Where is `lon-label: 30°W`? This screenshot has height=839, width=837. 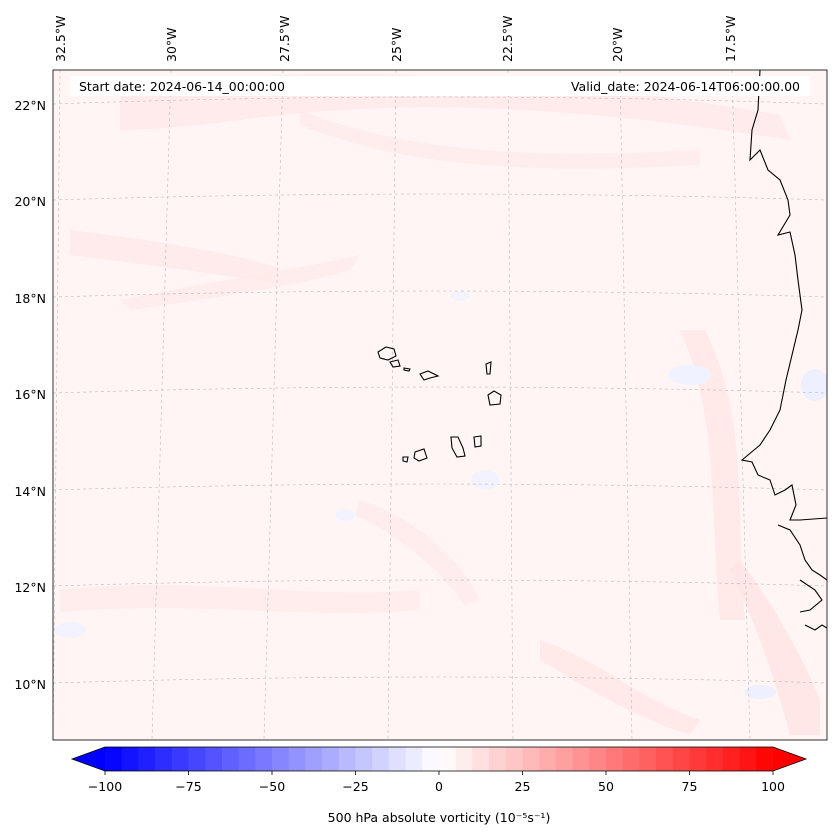 lon-label: 30°W is located at coordinates (171, 44).